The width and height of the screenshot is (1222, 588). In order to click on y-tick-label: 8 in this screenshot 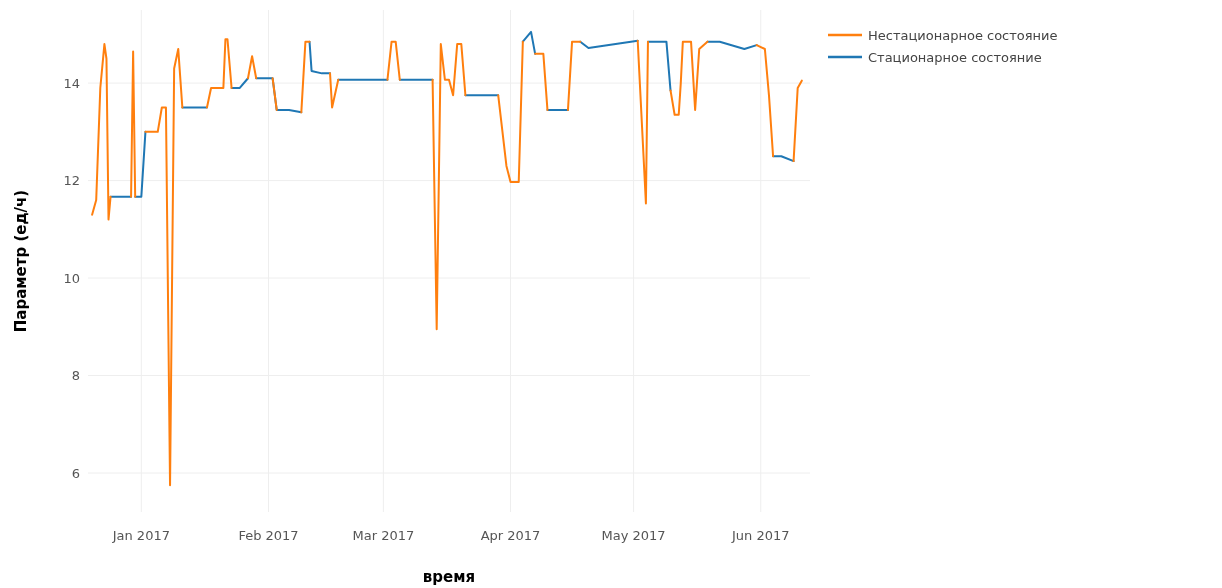, I will do `click(75, 376)`.